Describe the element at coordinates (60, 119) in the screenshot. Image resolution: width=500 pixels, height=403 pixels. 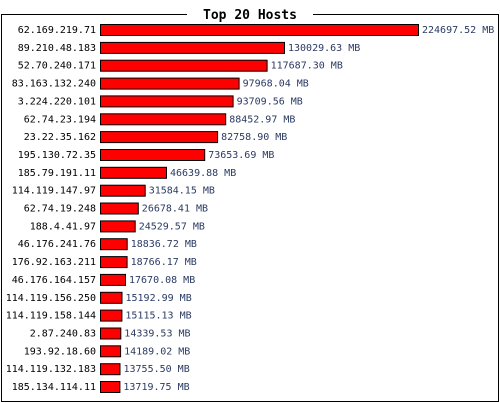
I see `host-label: 62.74.23.194` at that location.